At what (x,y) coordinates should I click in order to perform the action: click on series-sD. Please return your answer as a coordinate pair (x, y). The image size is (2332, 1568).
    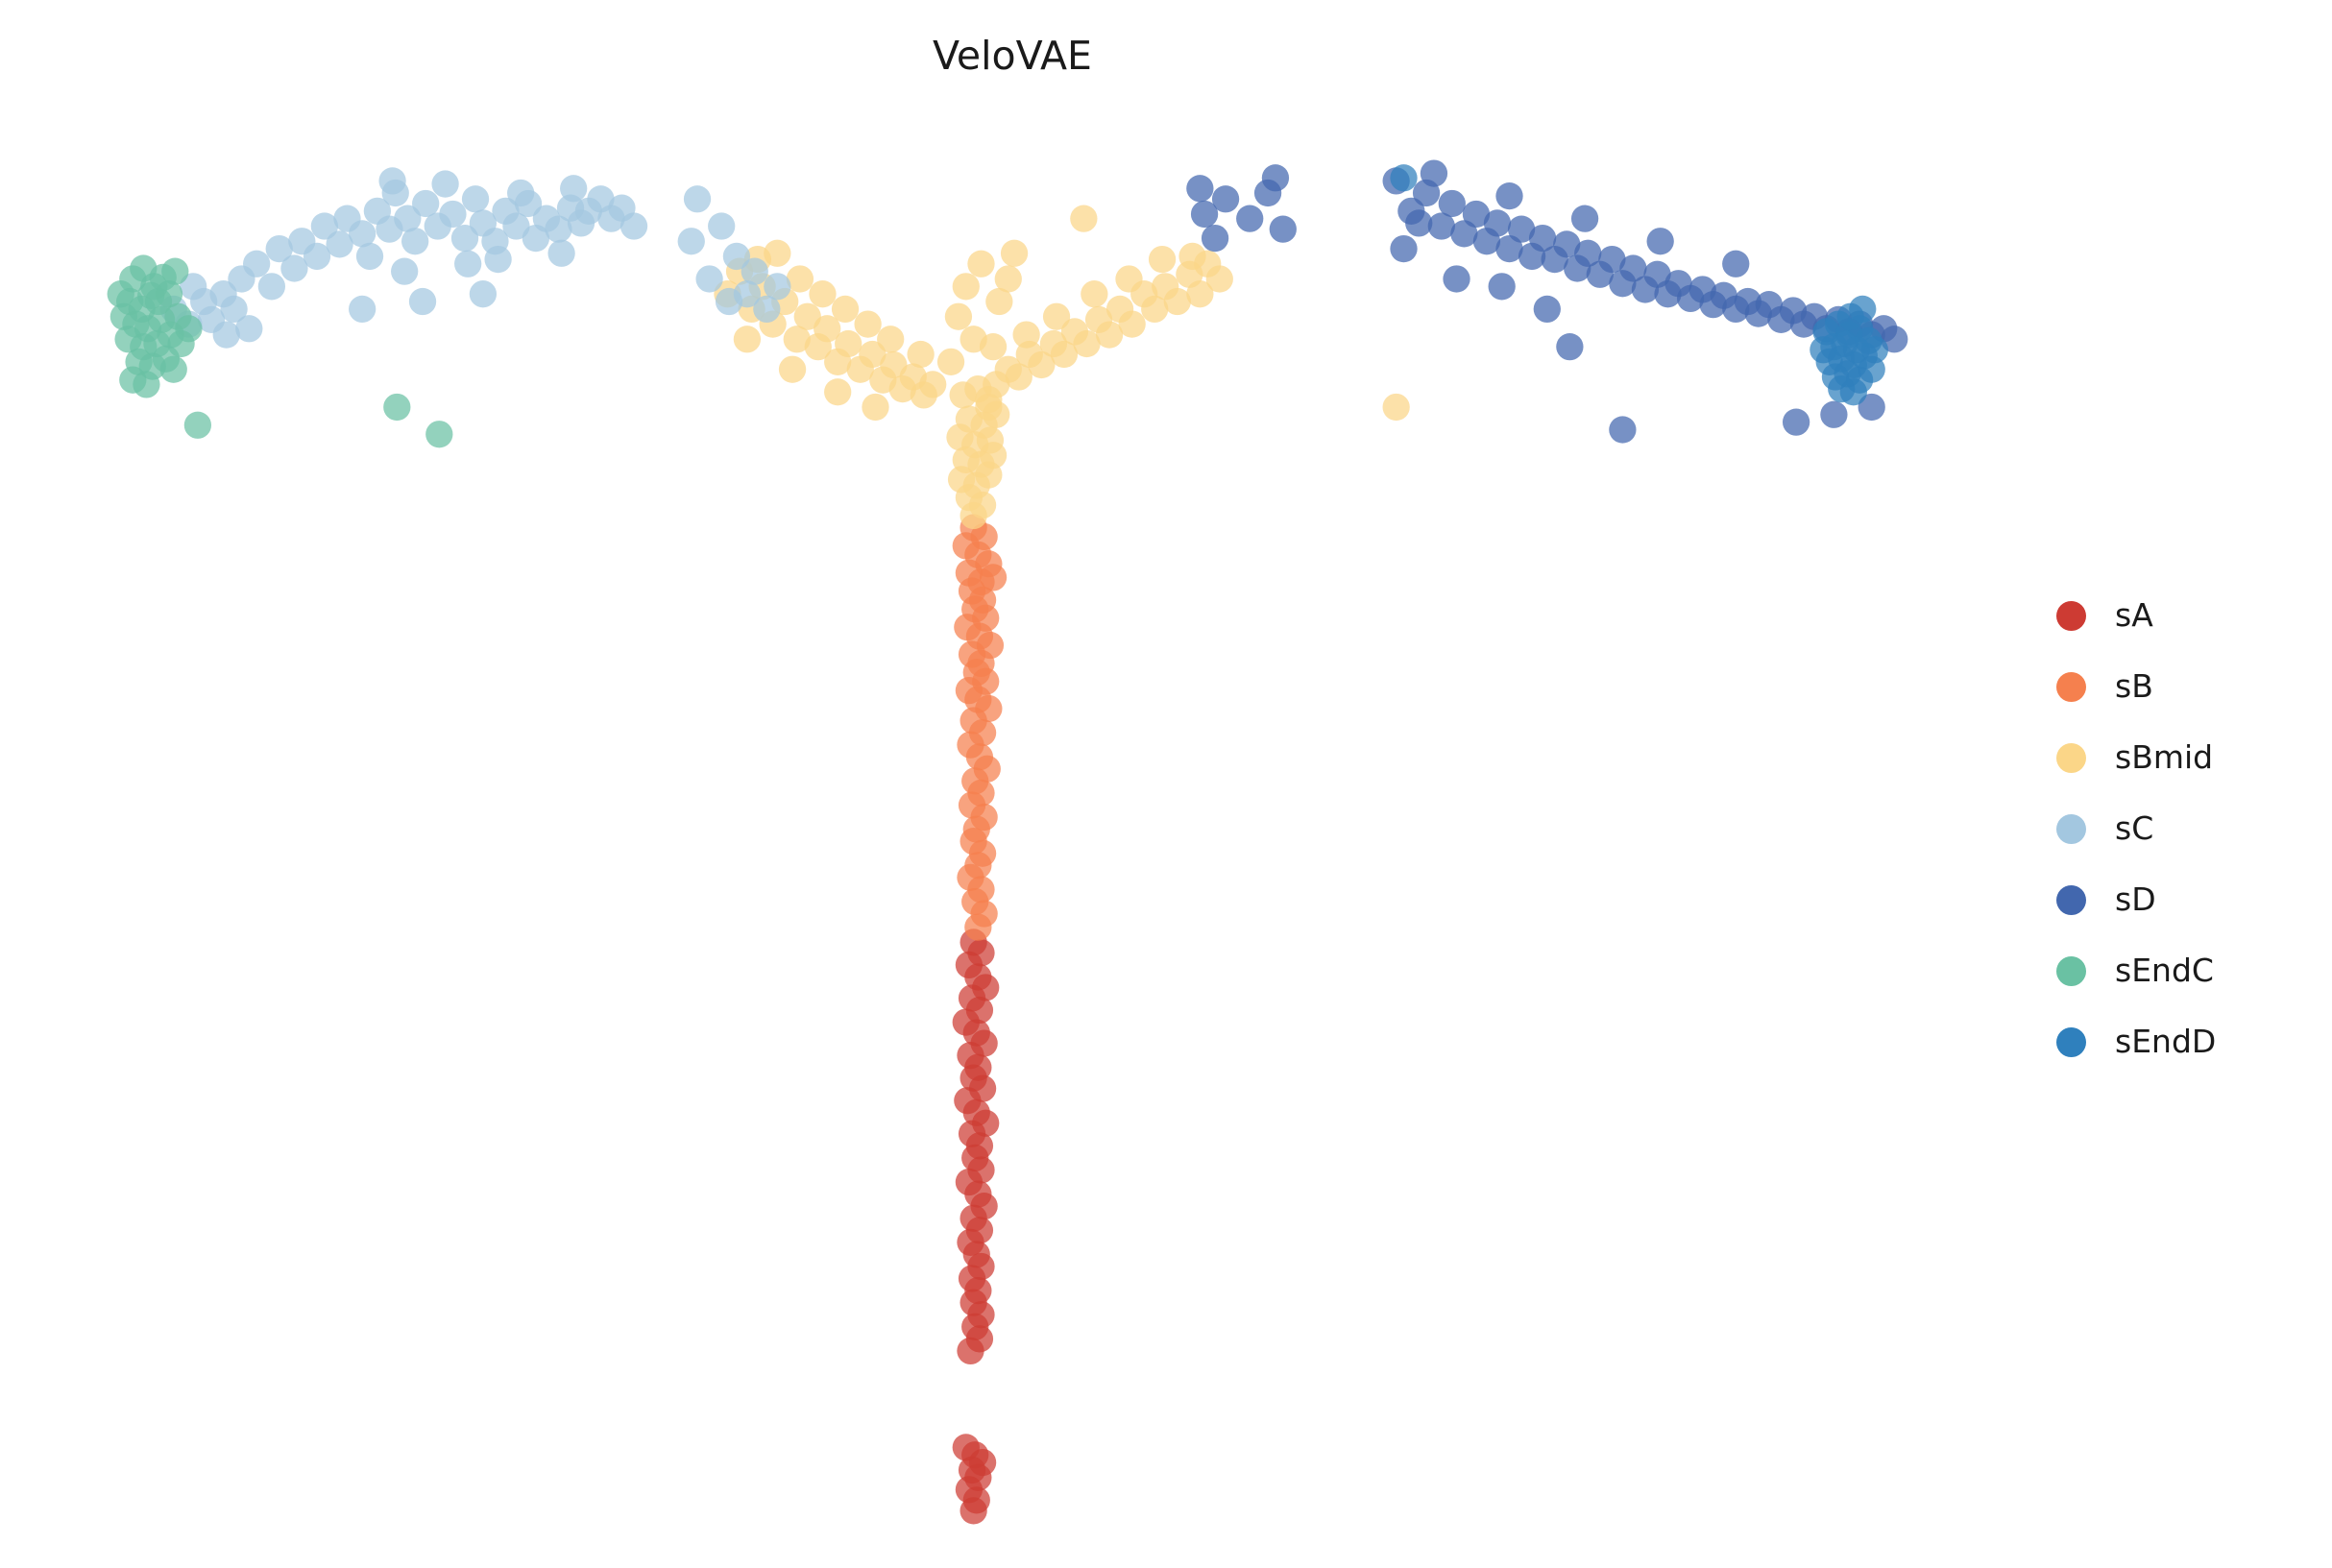
    Looking at the image, I should click on (1547, 301).